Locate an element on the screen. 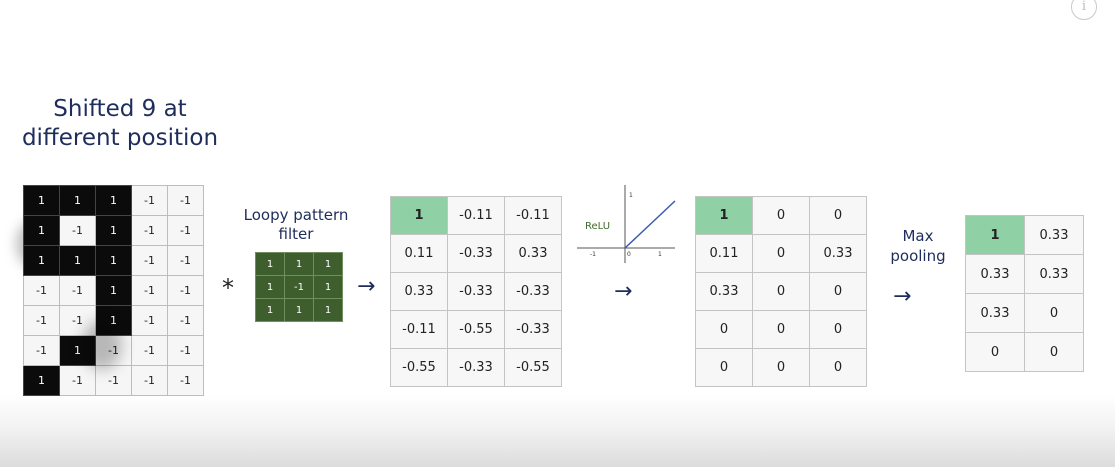  input-row: 1 -1 -1 -1 -1 is located at coordinates (113, 380).